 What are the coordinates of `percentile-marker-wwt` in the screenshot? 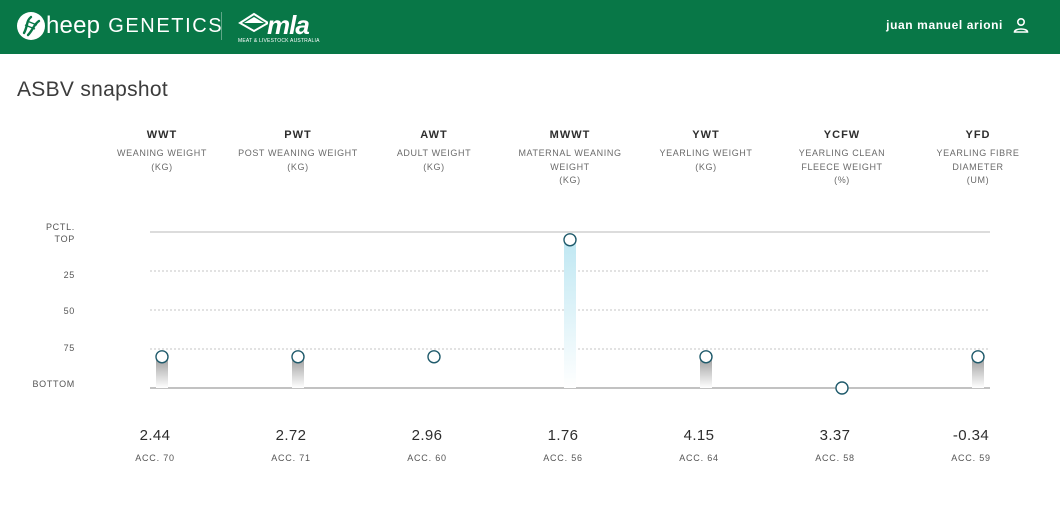 It's located at (162, 357).